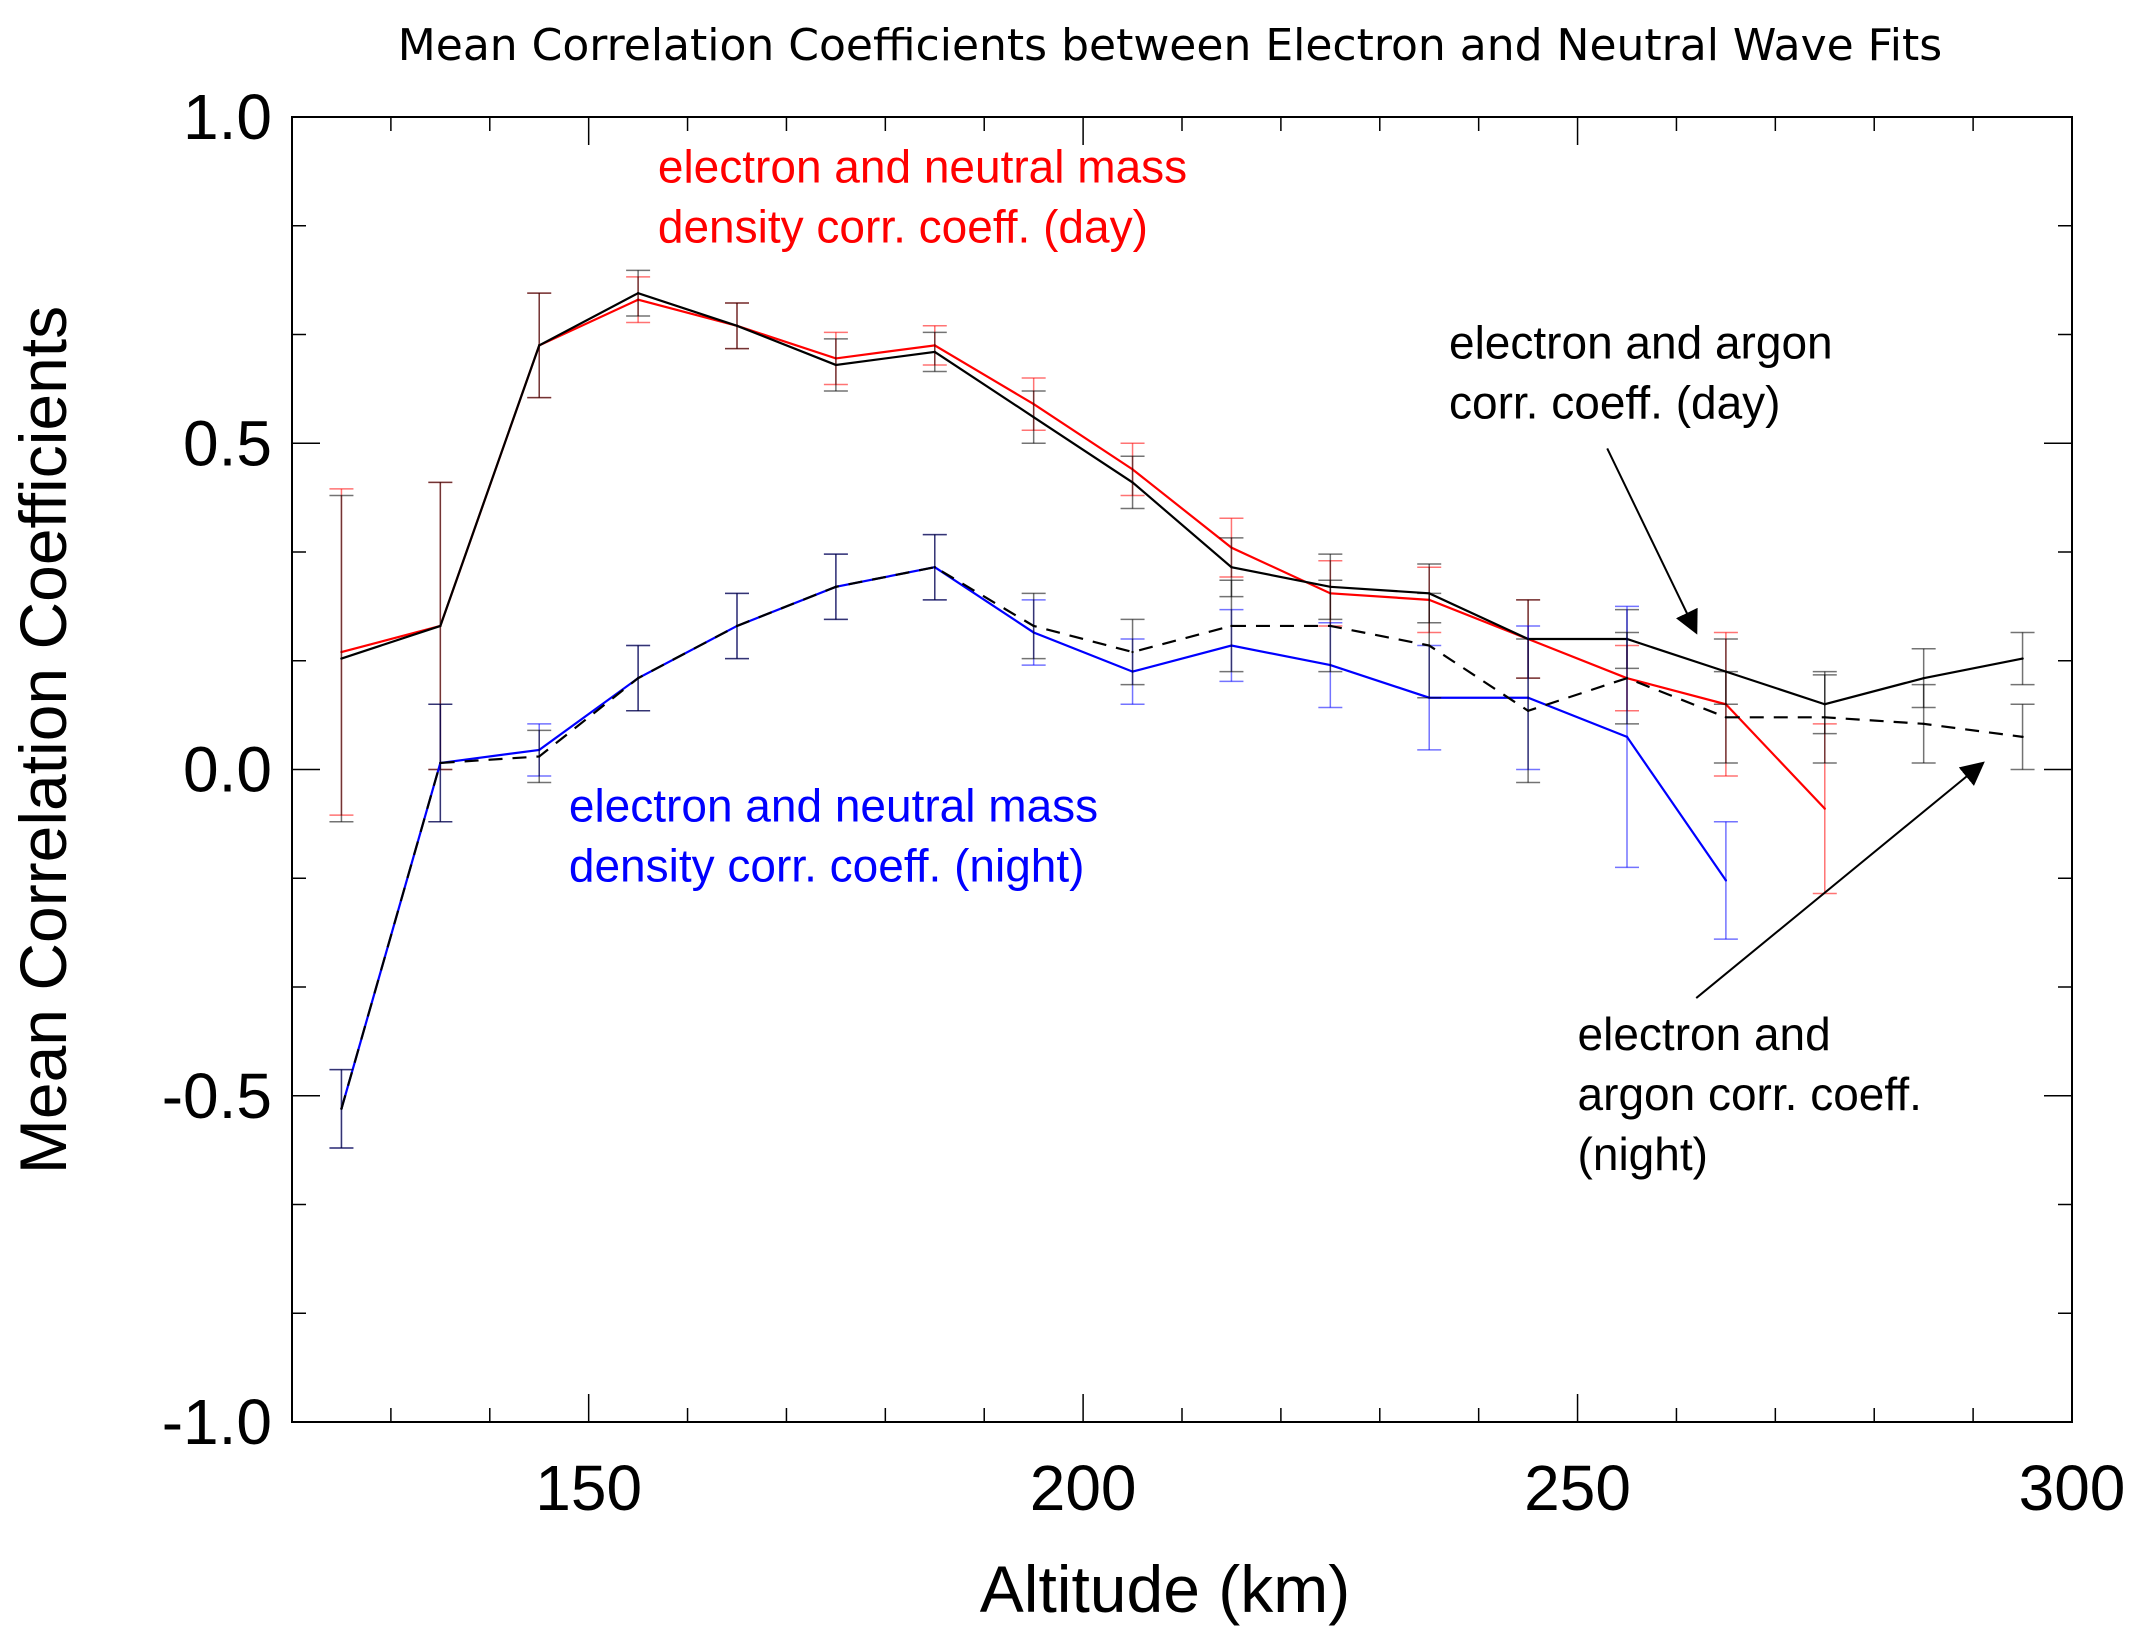  Describe the element at coordinates (1165, 1589) in the screenshot. I see `x-axis-label: Altitude (km)` at that location.